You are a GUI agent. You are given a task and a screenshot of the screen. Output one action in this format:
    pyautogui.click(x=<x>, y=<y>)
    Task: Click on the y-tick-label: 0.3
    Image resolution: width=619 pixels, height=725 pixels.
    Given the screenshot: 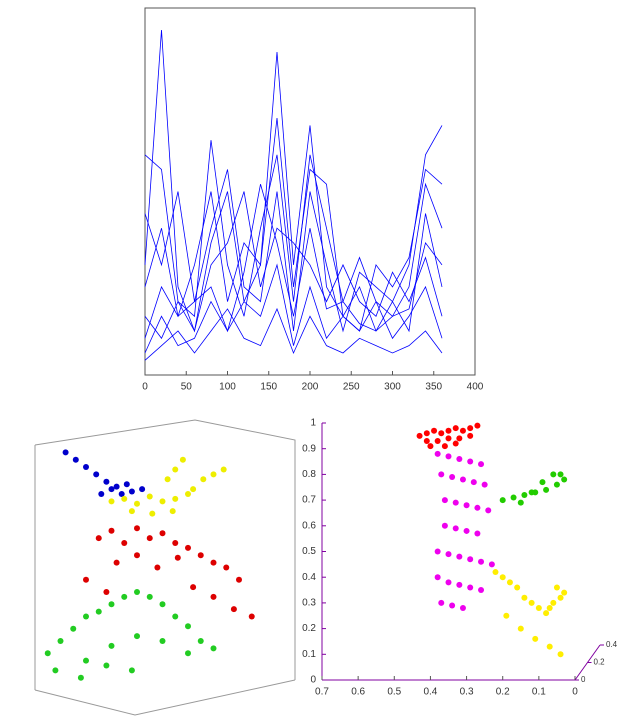 What is the action you would take?
    pyautogui.click(x=309, y=603)
    